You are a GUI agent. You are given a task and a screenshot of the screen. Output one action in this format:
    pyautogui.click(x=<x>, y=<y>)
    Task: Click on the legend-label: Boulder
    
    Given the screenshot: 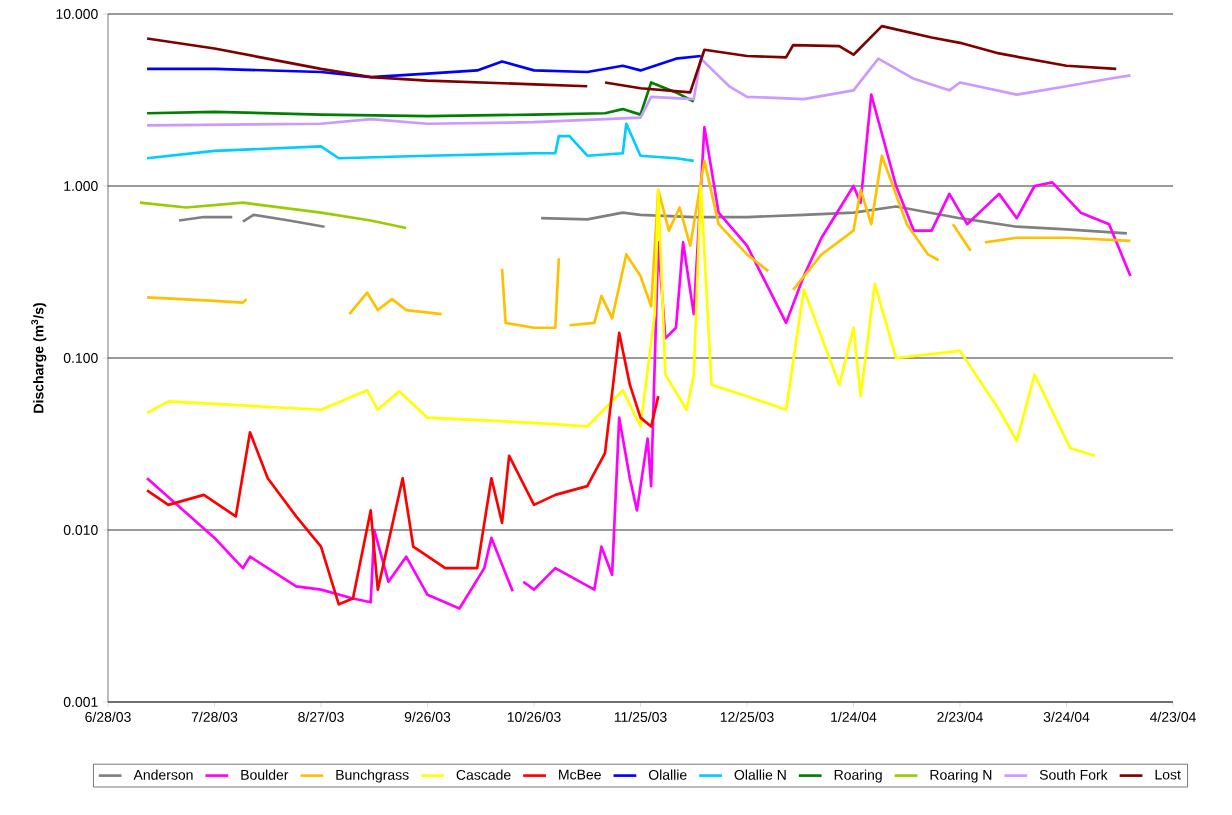 What is the action you would take?
    pyautogui.click(x=265, y=774)
    